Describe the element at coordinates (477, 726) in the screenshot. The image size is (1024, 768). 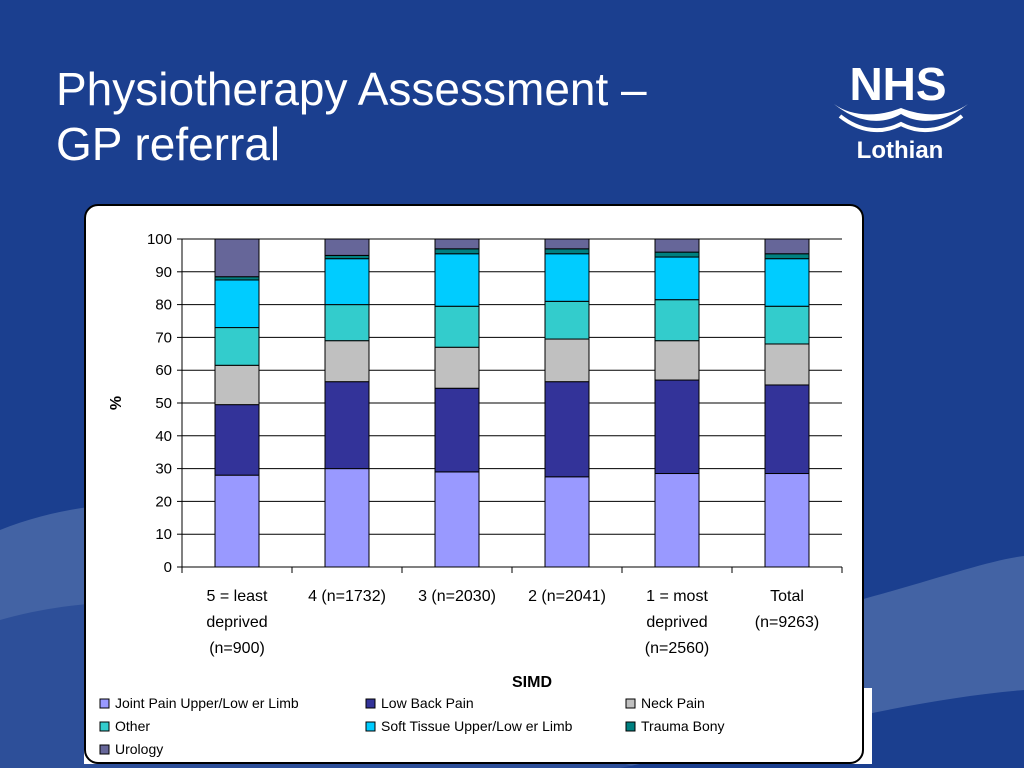
I see `legend-label: Soft Tissue Upper/Low er Limb` at that location.